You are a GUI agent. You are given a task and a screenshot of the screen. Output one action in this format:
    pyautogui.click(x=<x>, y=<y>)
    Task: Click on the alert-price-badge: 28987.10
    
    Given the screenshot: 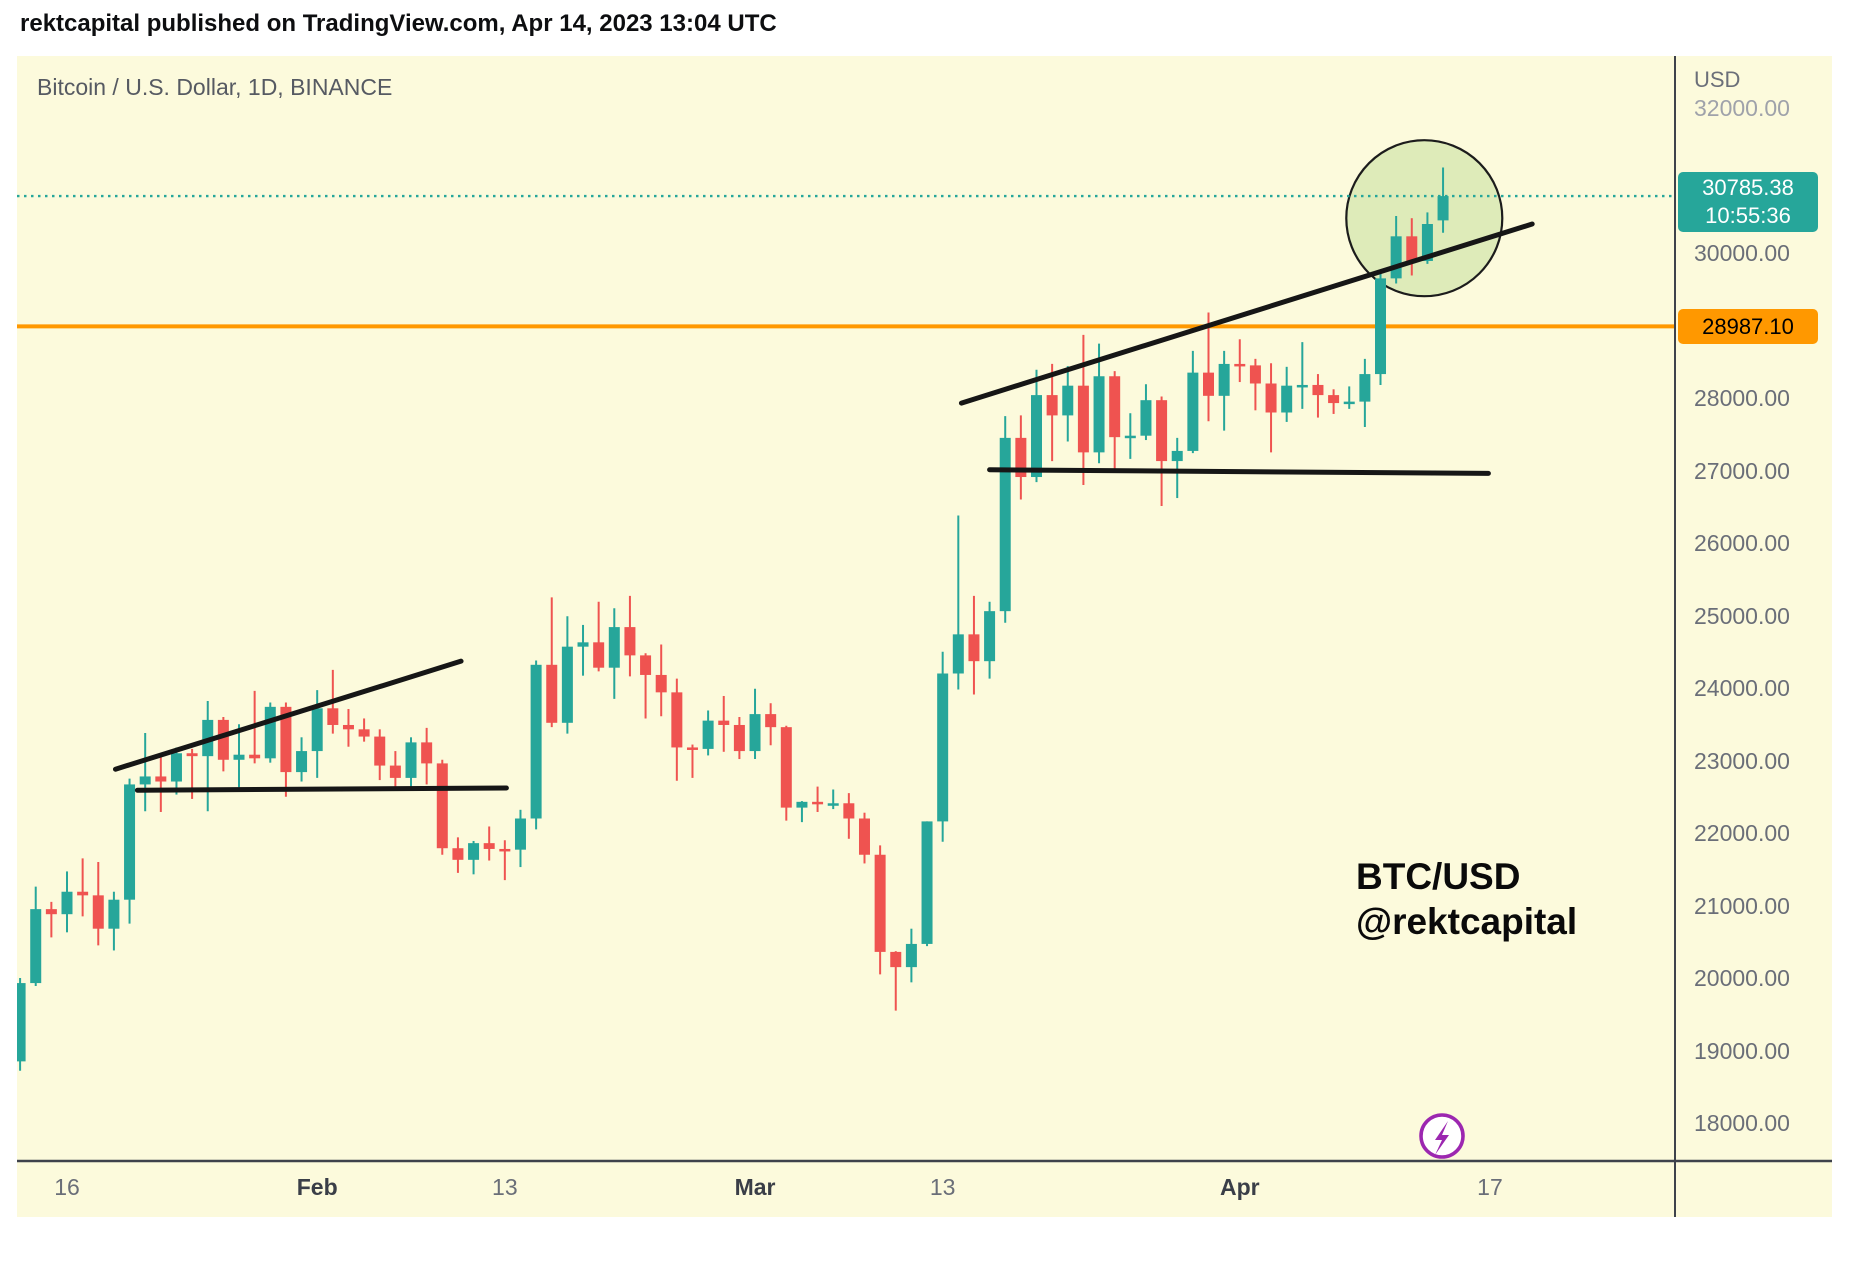 What is the action you would take?
    pyautogui.click(x=1748, y=326)
    